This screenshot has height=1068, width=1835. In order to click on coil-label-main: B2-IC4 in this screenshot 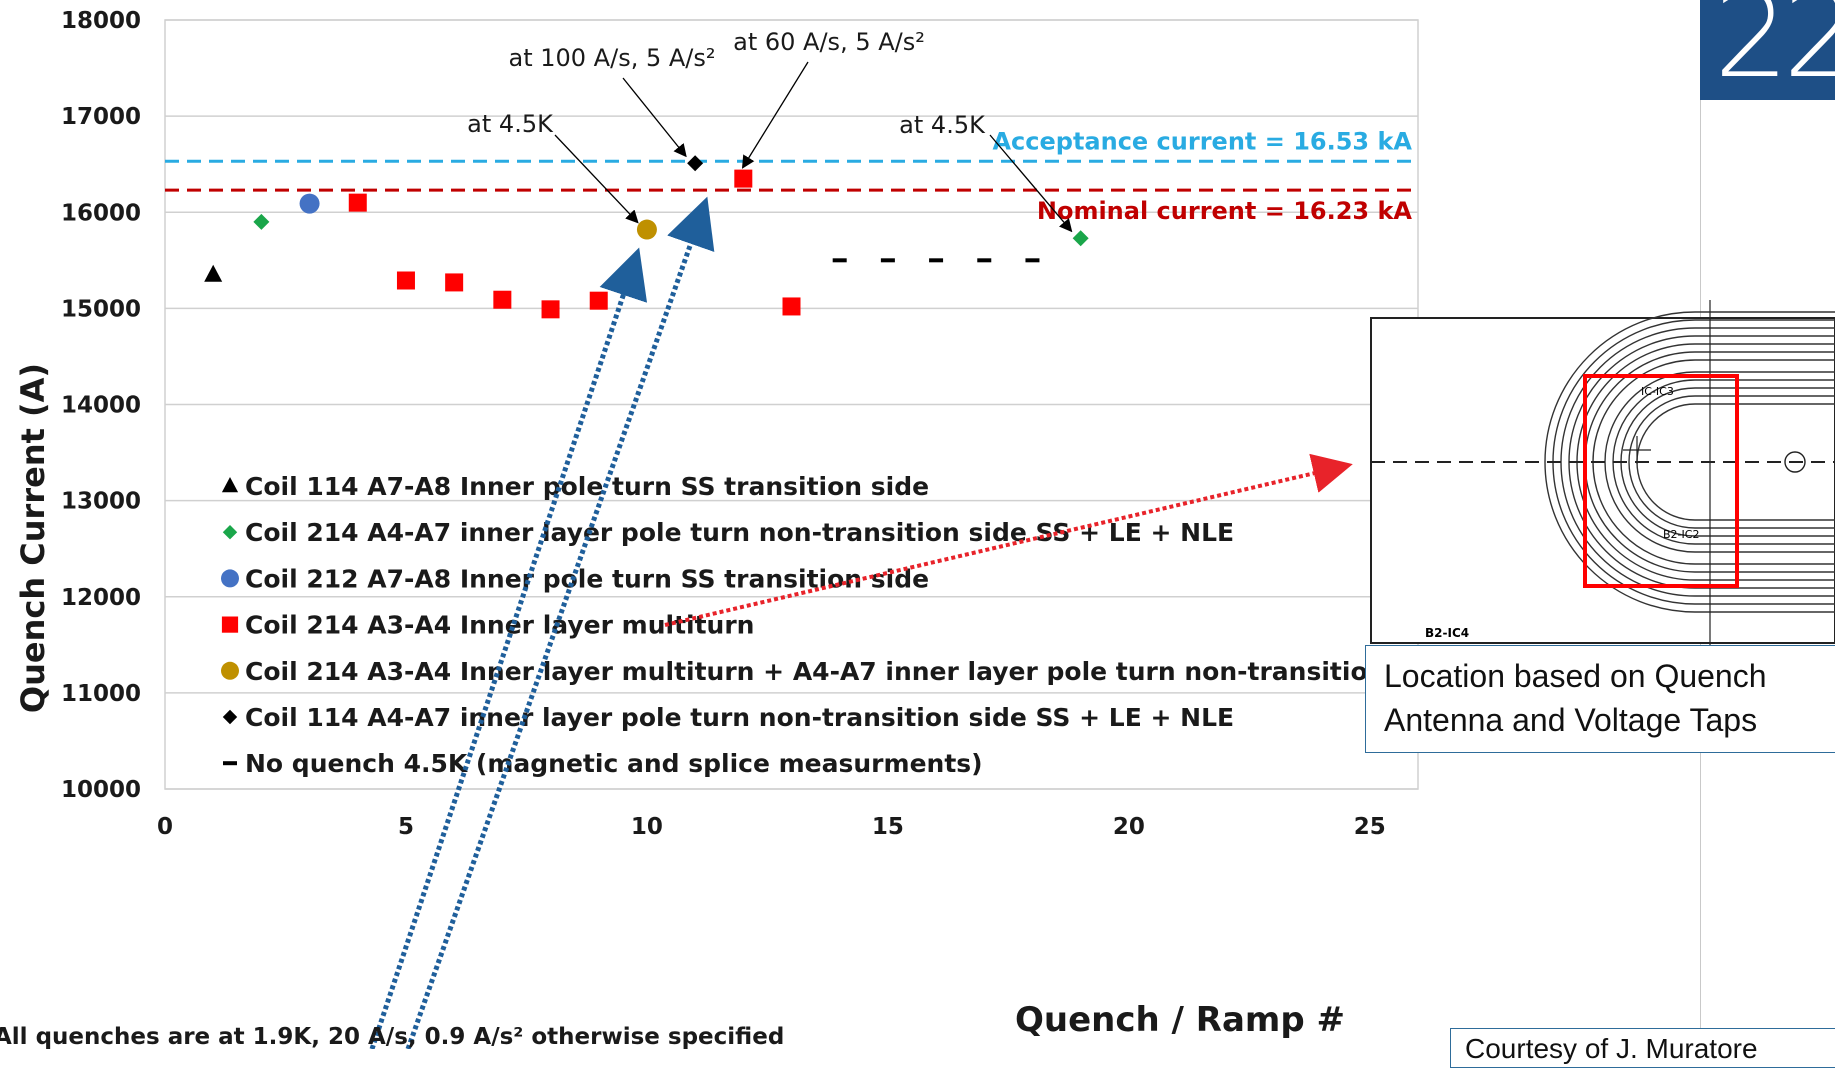, I will do `click(1447, 633)`.